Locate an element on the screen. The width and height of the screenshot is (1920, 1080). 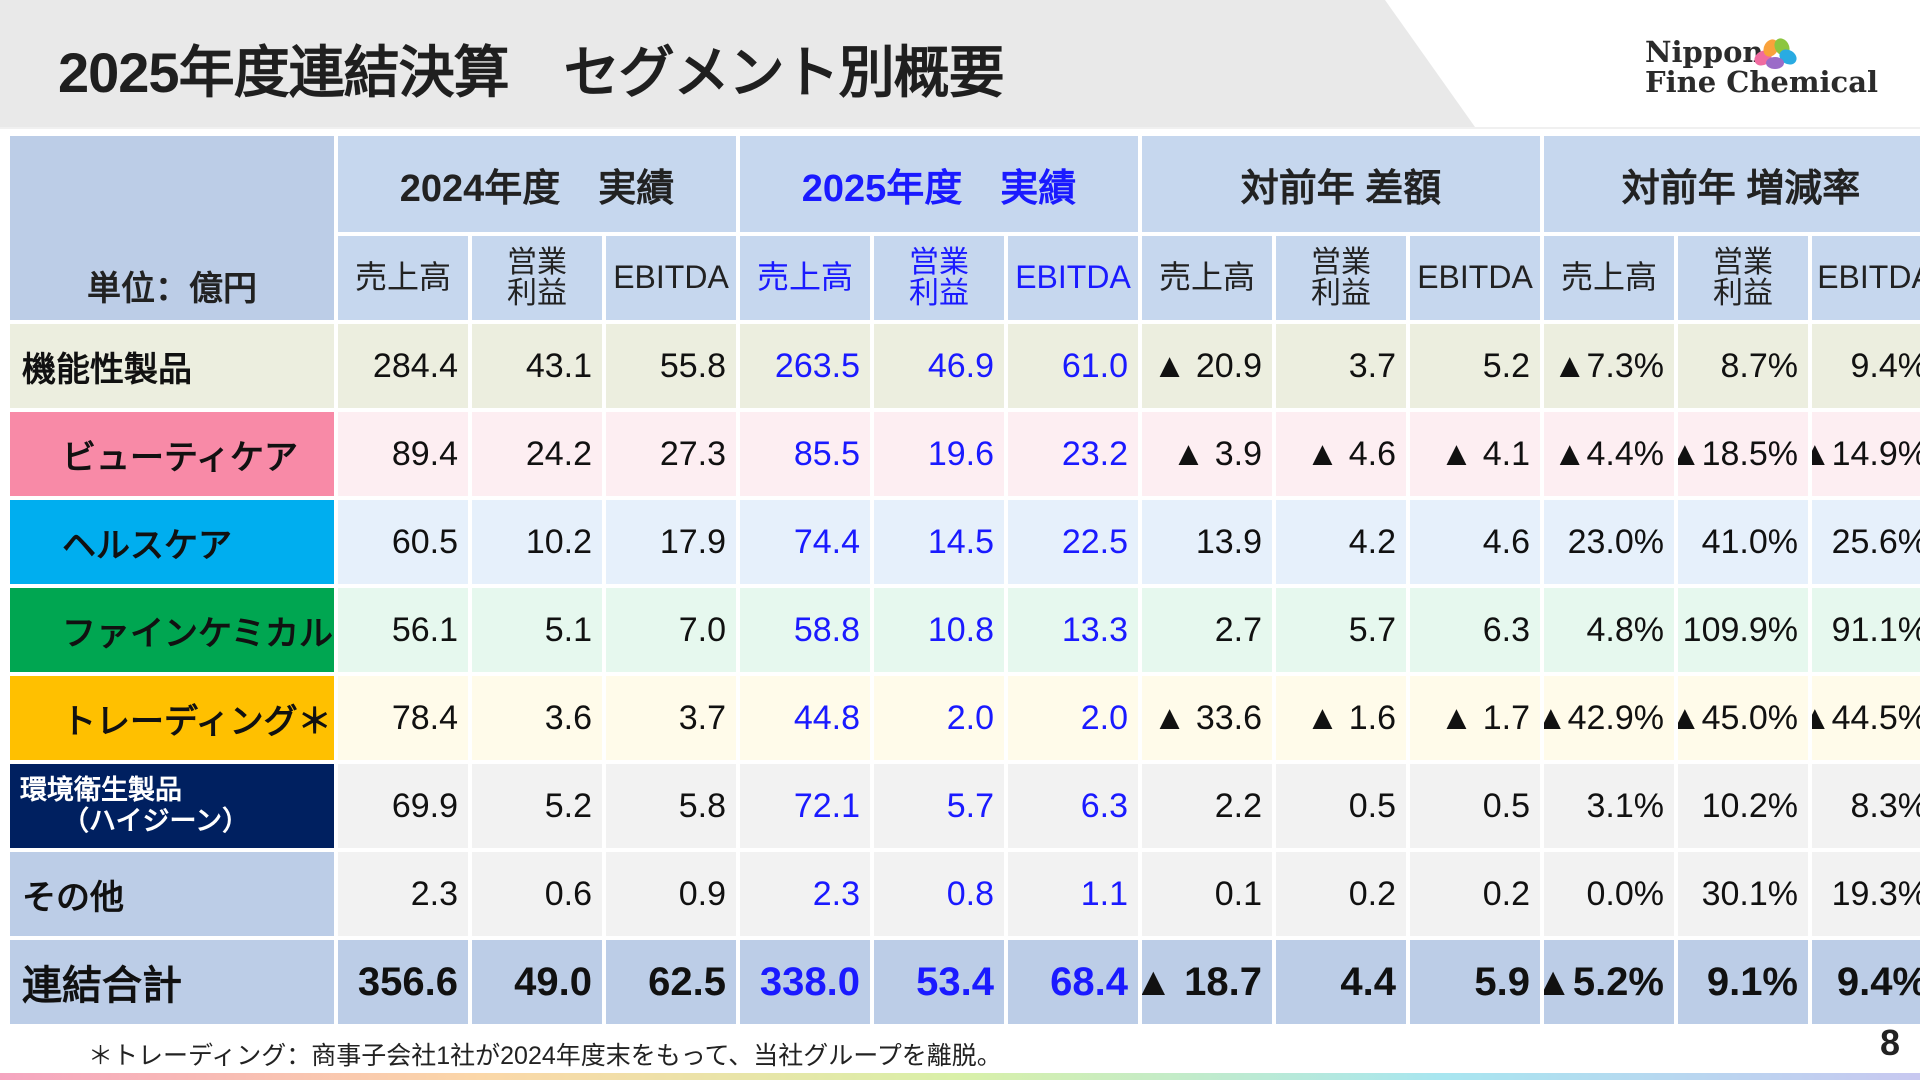
table-cell: 19.3% is located at coordinates (1866, 894).